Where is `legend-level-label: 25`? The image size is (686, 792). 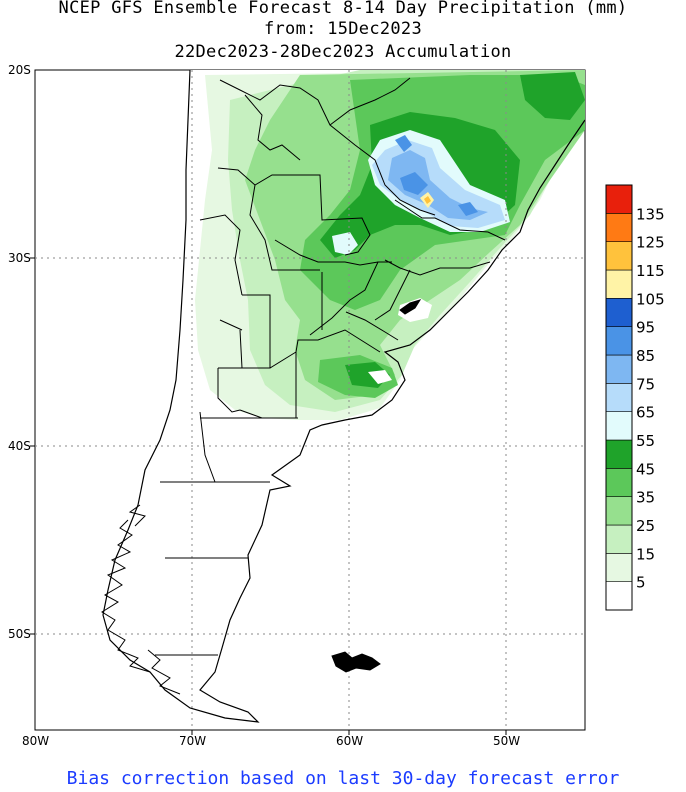
legend-level-label: 25 is located at coordinates (645, 526).